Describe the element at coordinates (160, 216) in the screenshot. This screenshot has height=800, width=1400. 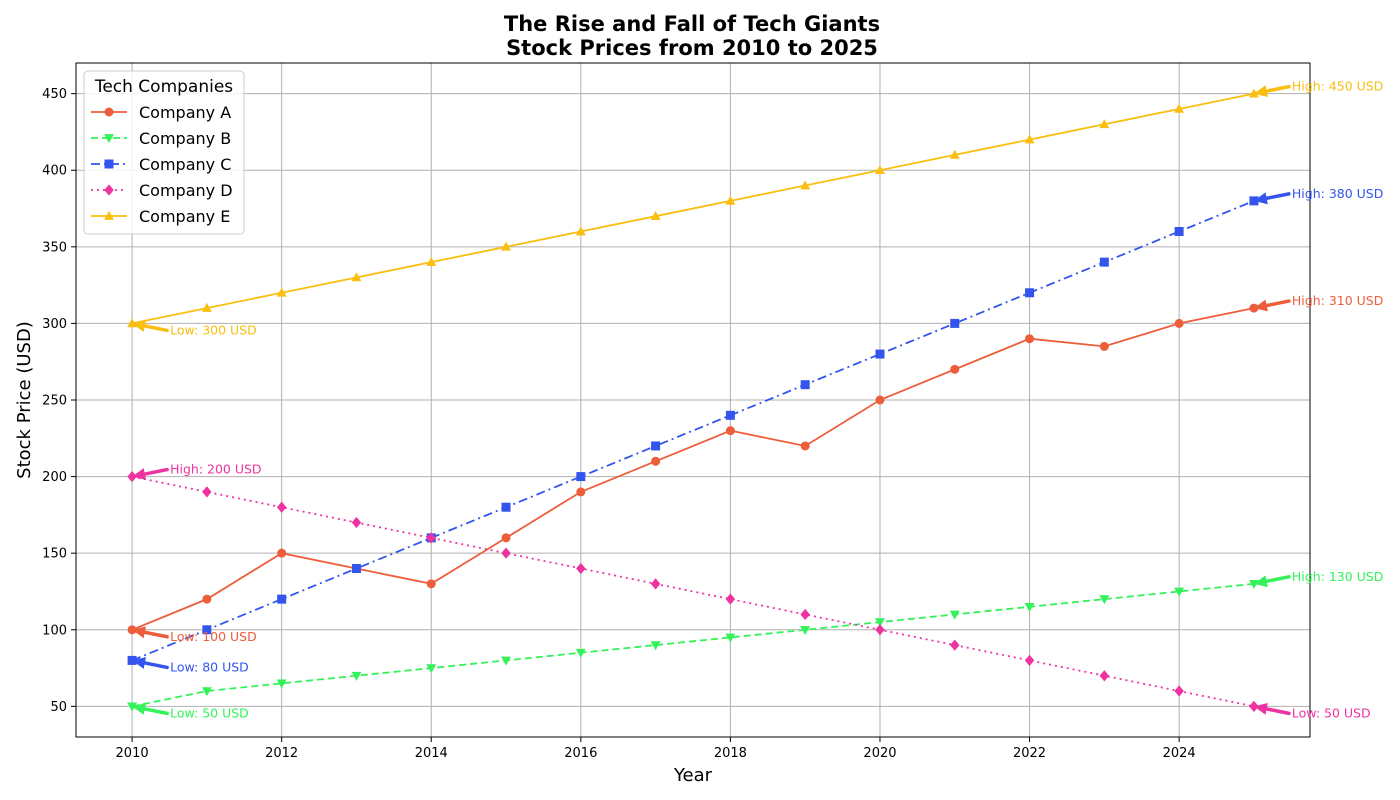
I see `legend-item: Company E` at that location.